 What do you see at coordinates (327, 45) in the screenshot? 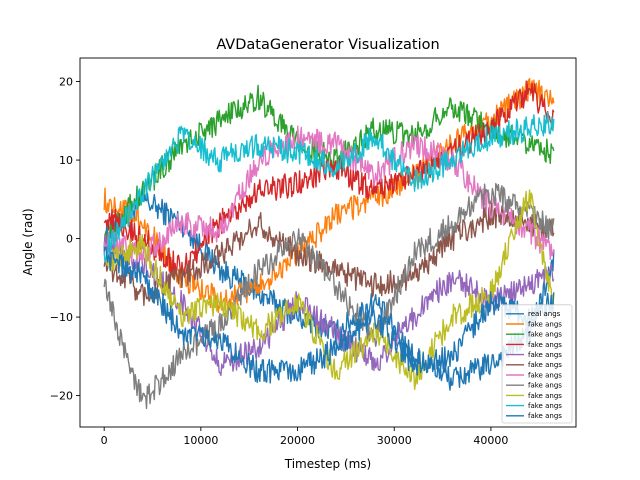
I see `chart-title: AVDataGenerator Visualization` at bounding box center [327, 45].